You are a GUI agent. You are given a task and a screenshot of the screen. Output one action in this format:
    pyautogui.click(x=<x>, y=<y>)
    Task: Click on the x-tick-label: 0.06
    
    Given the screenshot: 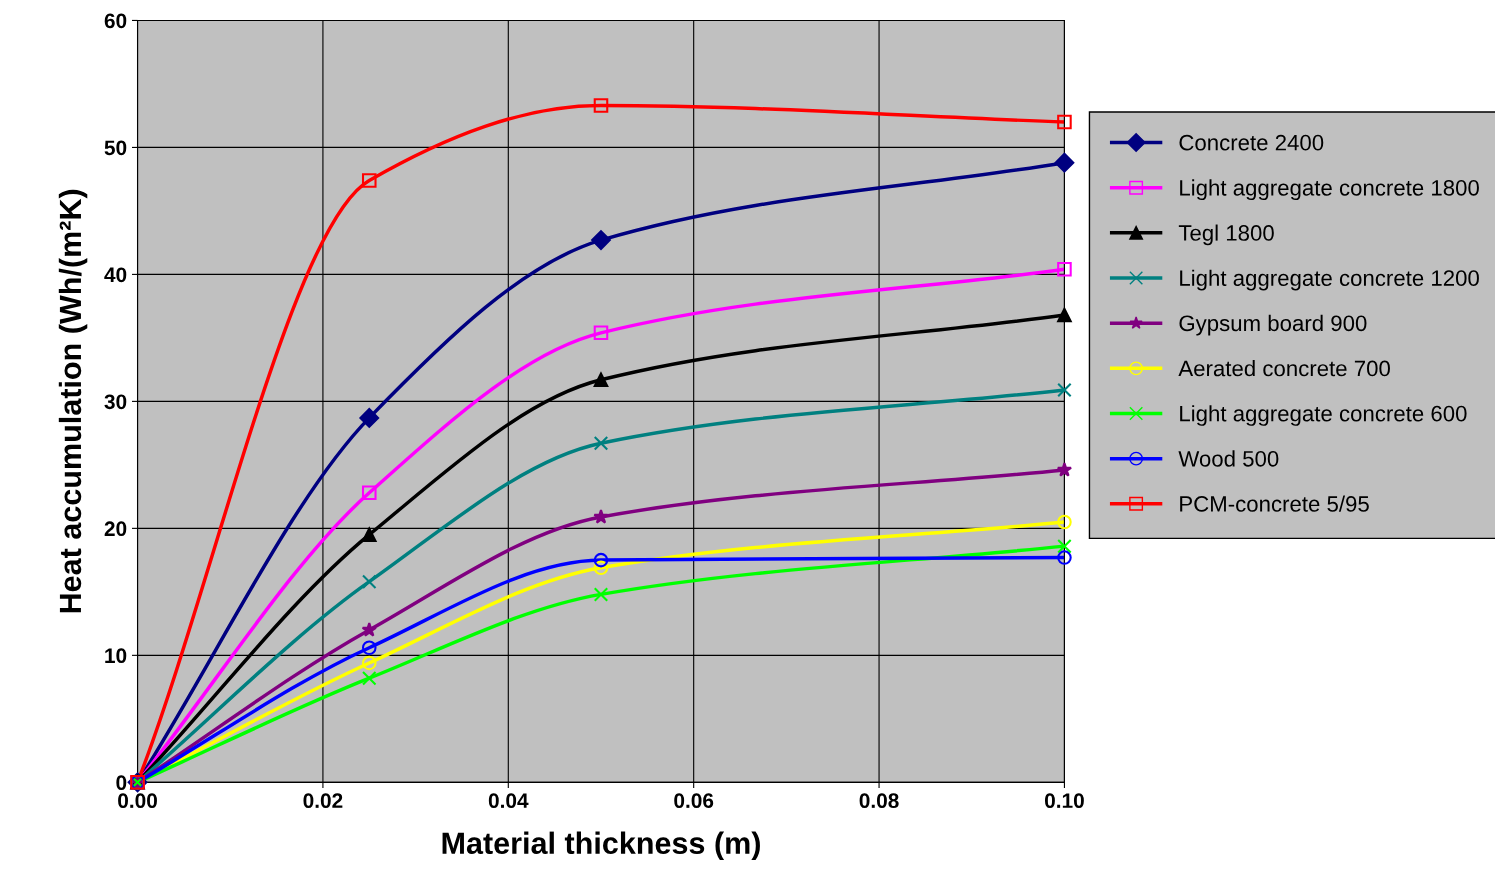 What is the action you would take?
    pyautogui.click(x=694, y=801)
    